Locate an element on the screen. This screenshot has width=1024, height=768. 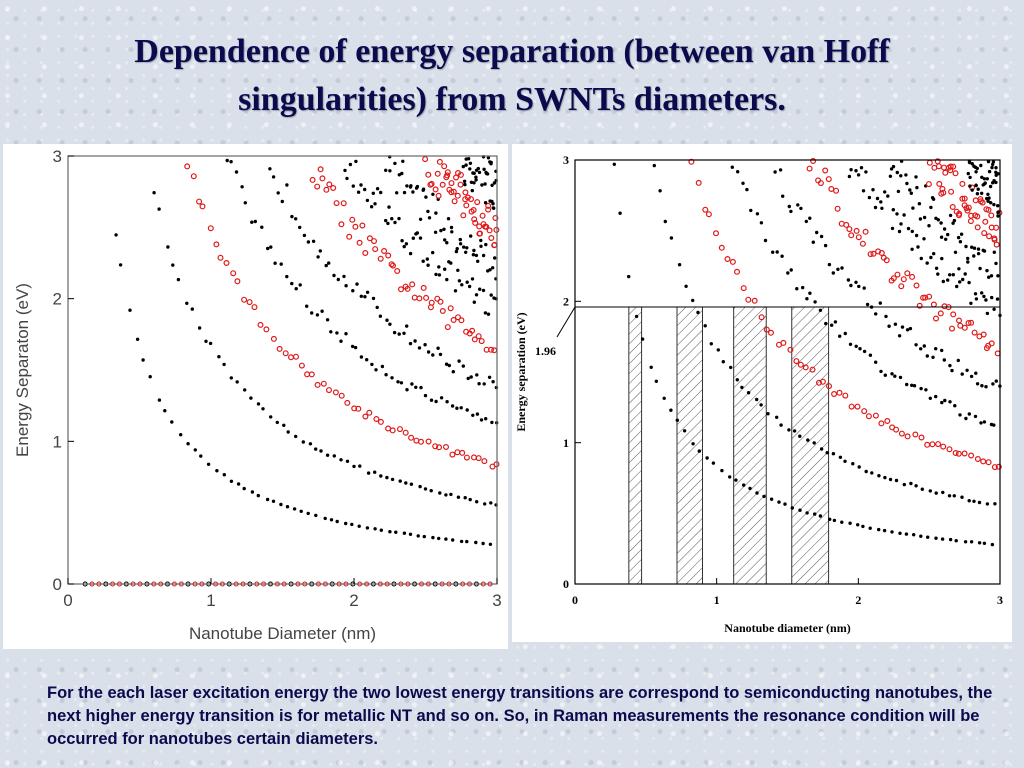
y-tick-label: 2 is located at coordinates (566, 302).